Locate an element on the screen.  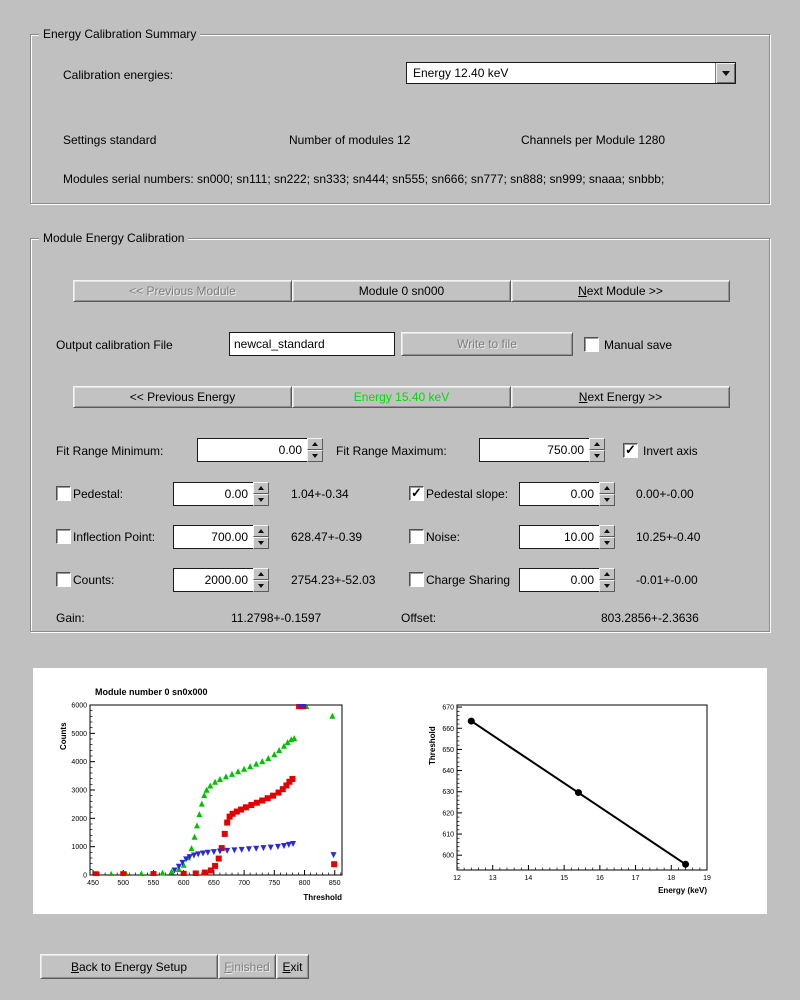
svg-text: 1000 is located at coordinates (79, 847).